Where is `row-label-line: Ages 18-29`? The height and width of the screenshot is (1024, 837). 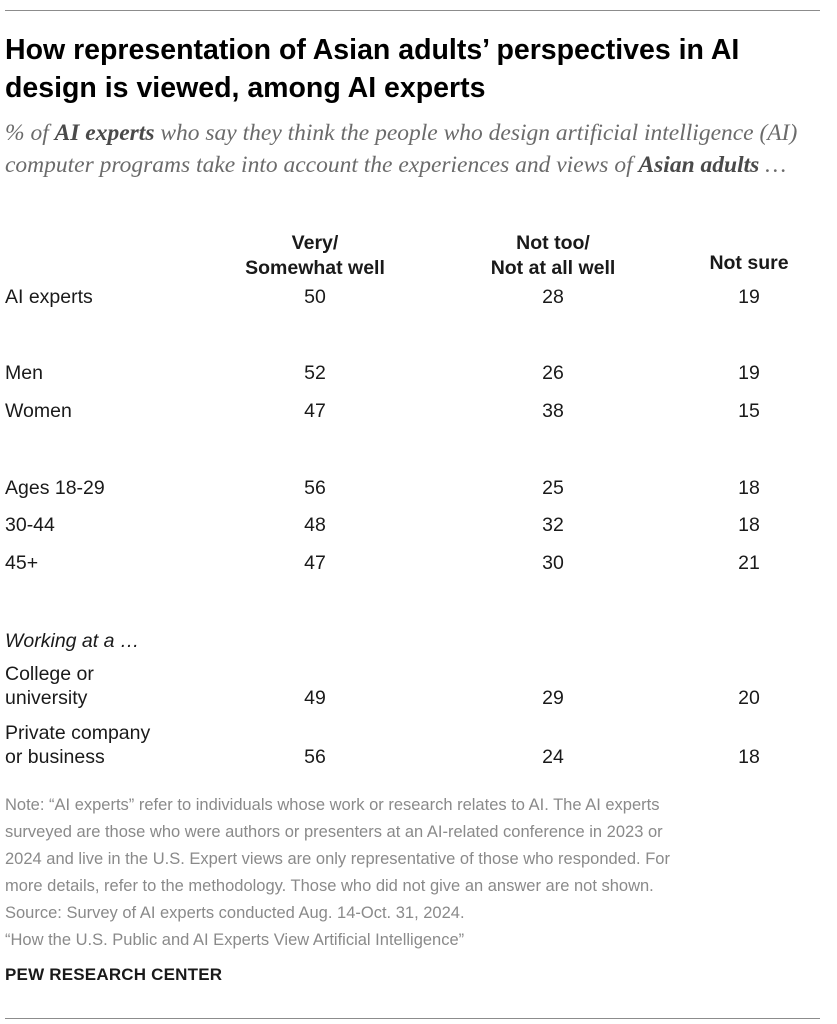 row-label-line: Ages 18-29 is located at coordinates (55, 488).